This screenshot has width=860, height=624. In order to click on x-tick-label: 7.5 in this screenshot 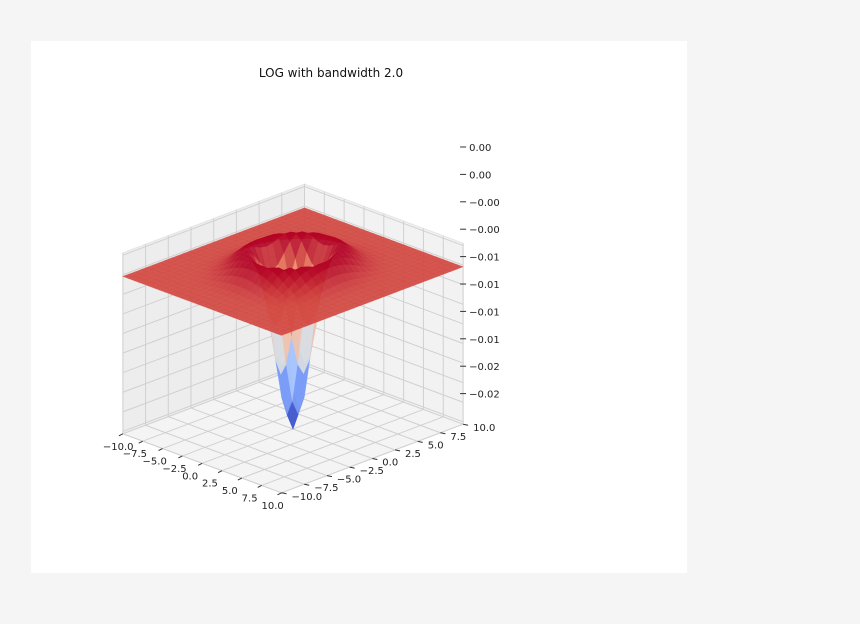, I will do `click(250, 498)`.